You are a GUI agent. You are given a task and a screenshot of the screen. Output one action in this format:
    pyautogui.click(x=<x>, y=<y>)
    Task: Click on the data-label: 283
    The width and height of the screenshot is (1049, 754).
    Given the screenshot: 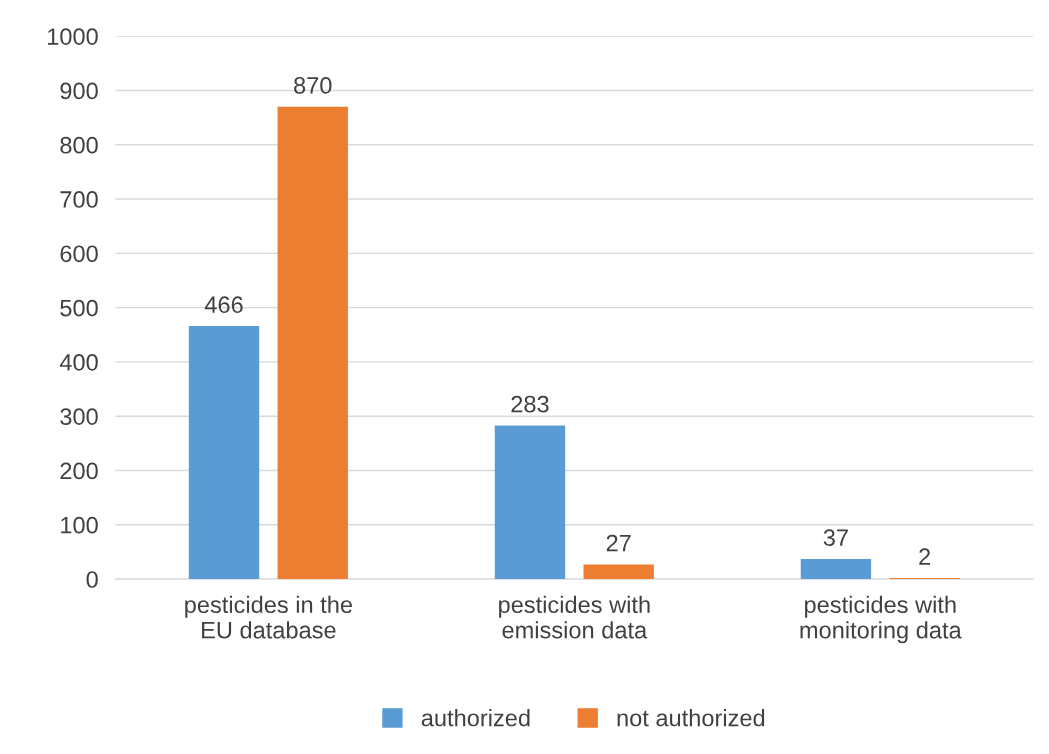 What is the action you would take?
    pyautogui.click(x=530, y=404)
    